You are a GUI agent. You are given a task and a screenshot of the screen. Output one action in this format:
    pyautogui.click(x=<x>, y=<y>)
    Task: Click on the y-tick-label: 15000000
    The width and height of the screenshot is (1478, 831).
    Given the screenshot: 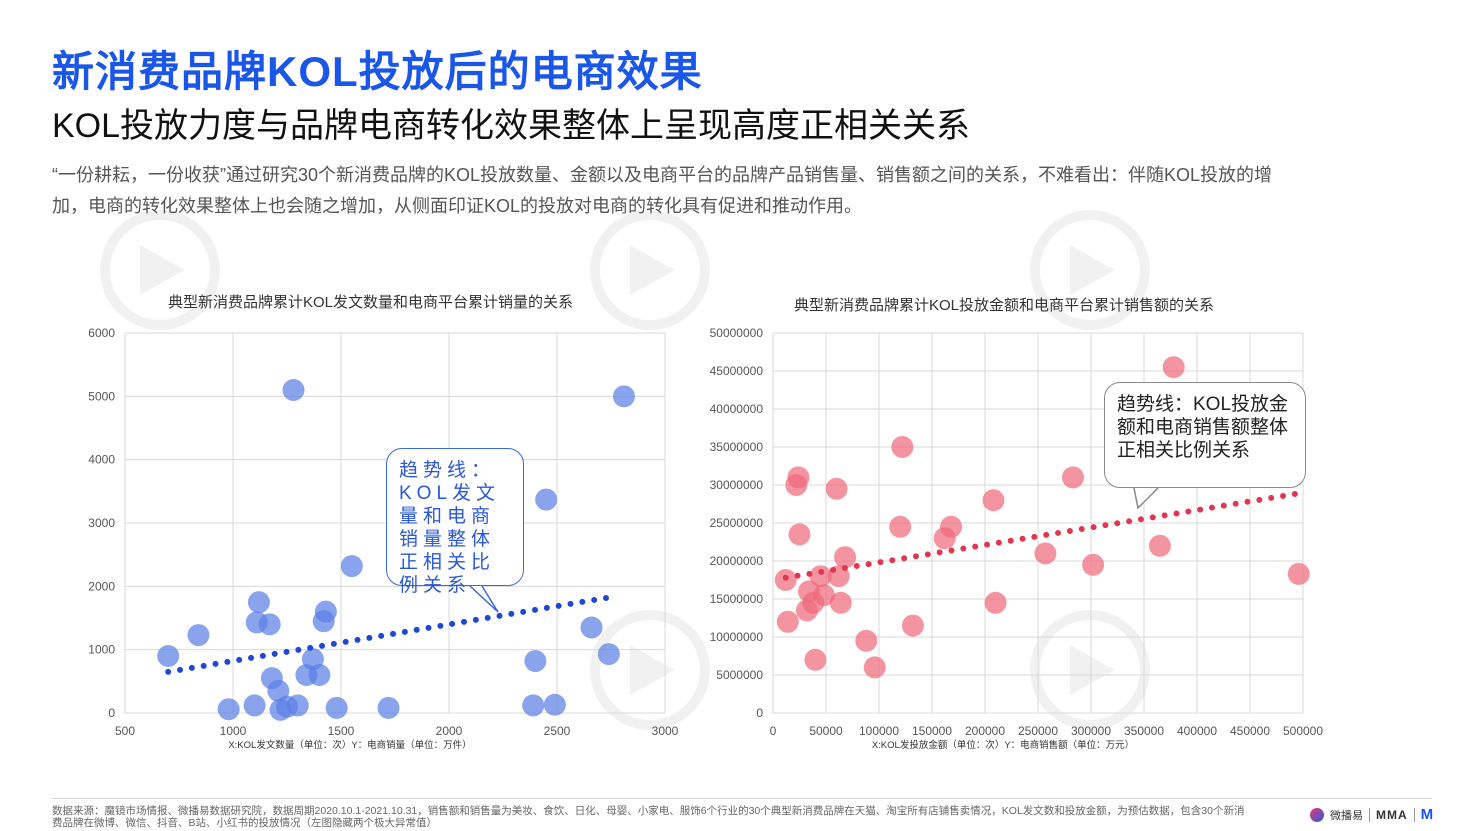 What is the action you would take?
    pyautogui.click(x=737, y=599)
    